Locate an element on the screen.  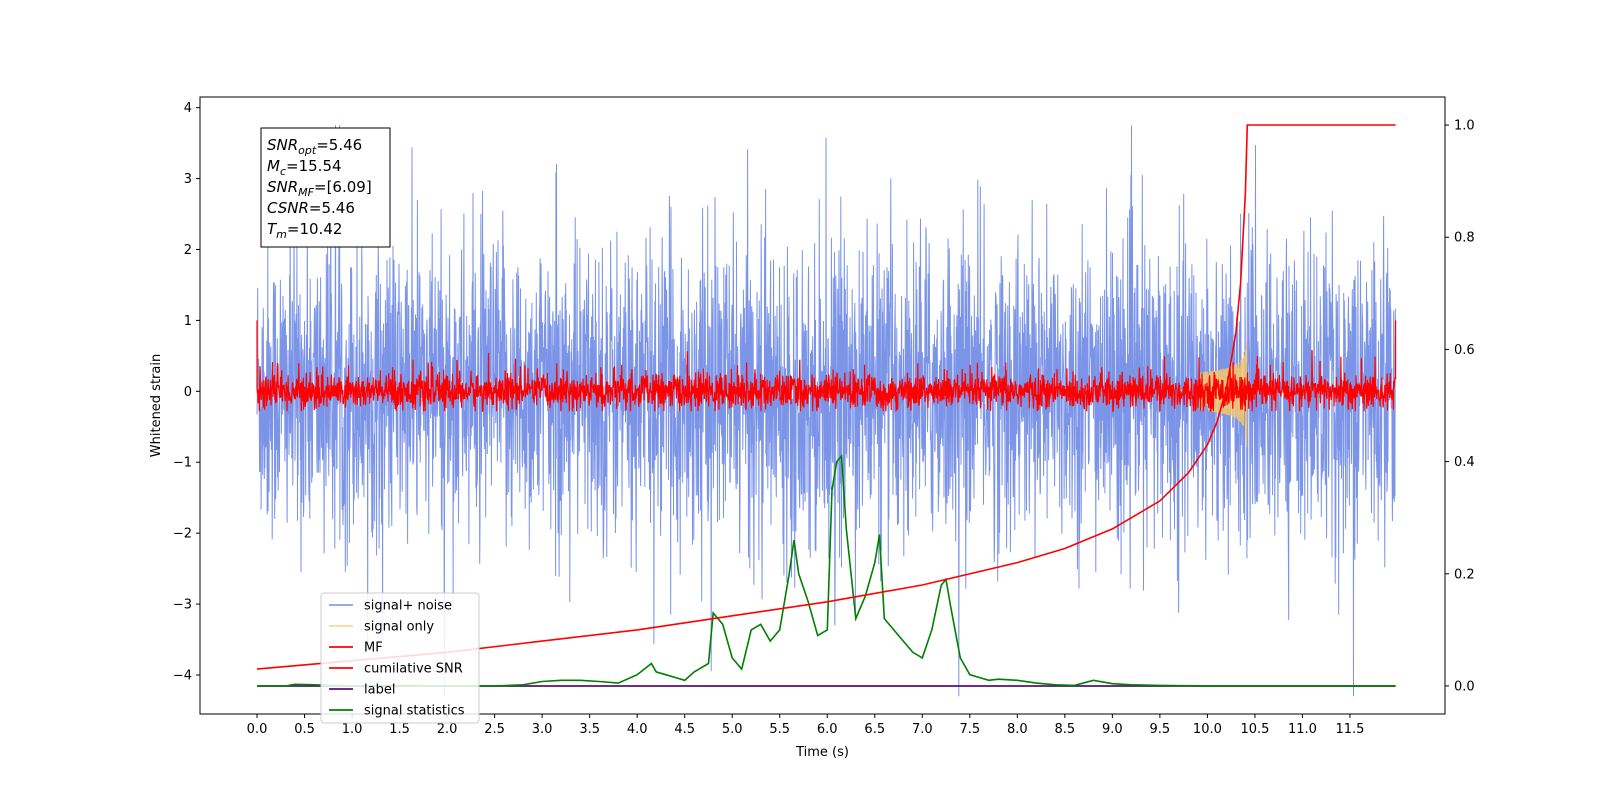
legend-label: cumilative SNR is located at coordinates (413, 669).